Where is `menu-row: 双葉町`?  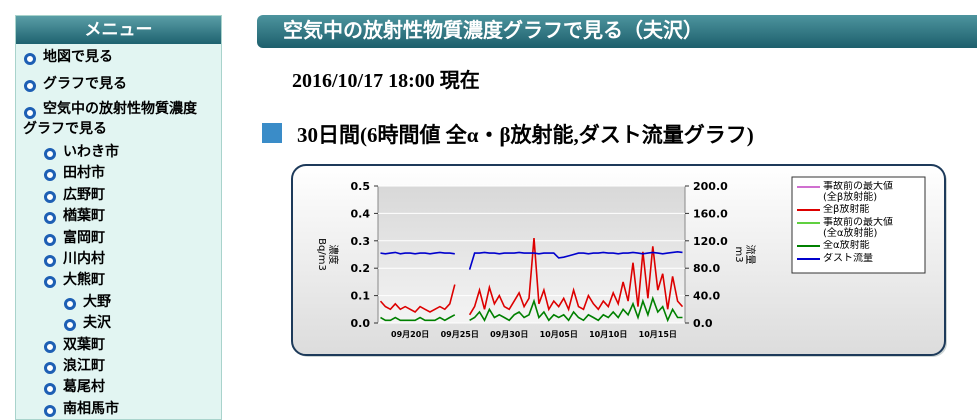 menu-row: 双葉町 is located at coordinates (118, 345).